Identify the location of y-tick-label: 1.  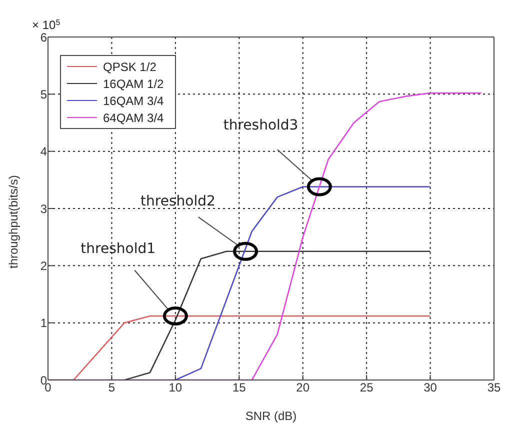
(44, 323).